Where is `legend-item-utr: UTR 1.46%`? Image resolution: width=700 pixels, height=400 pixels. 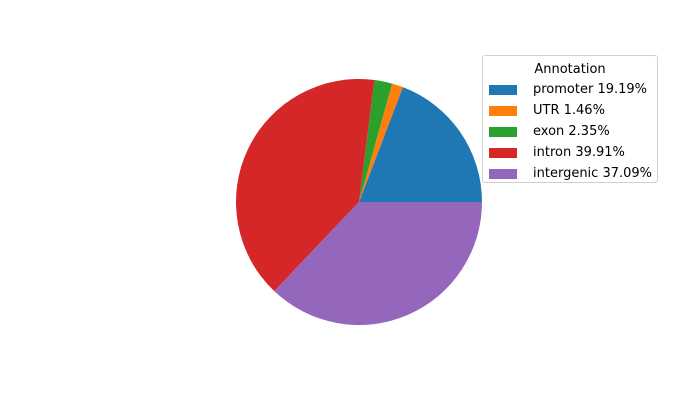 legend-item-utr: UTR 1.46% is located at coordinates (570, 110).